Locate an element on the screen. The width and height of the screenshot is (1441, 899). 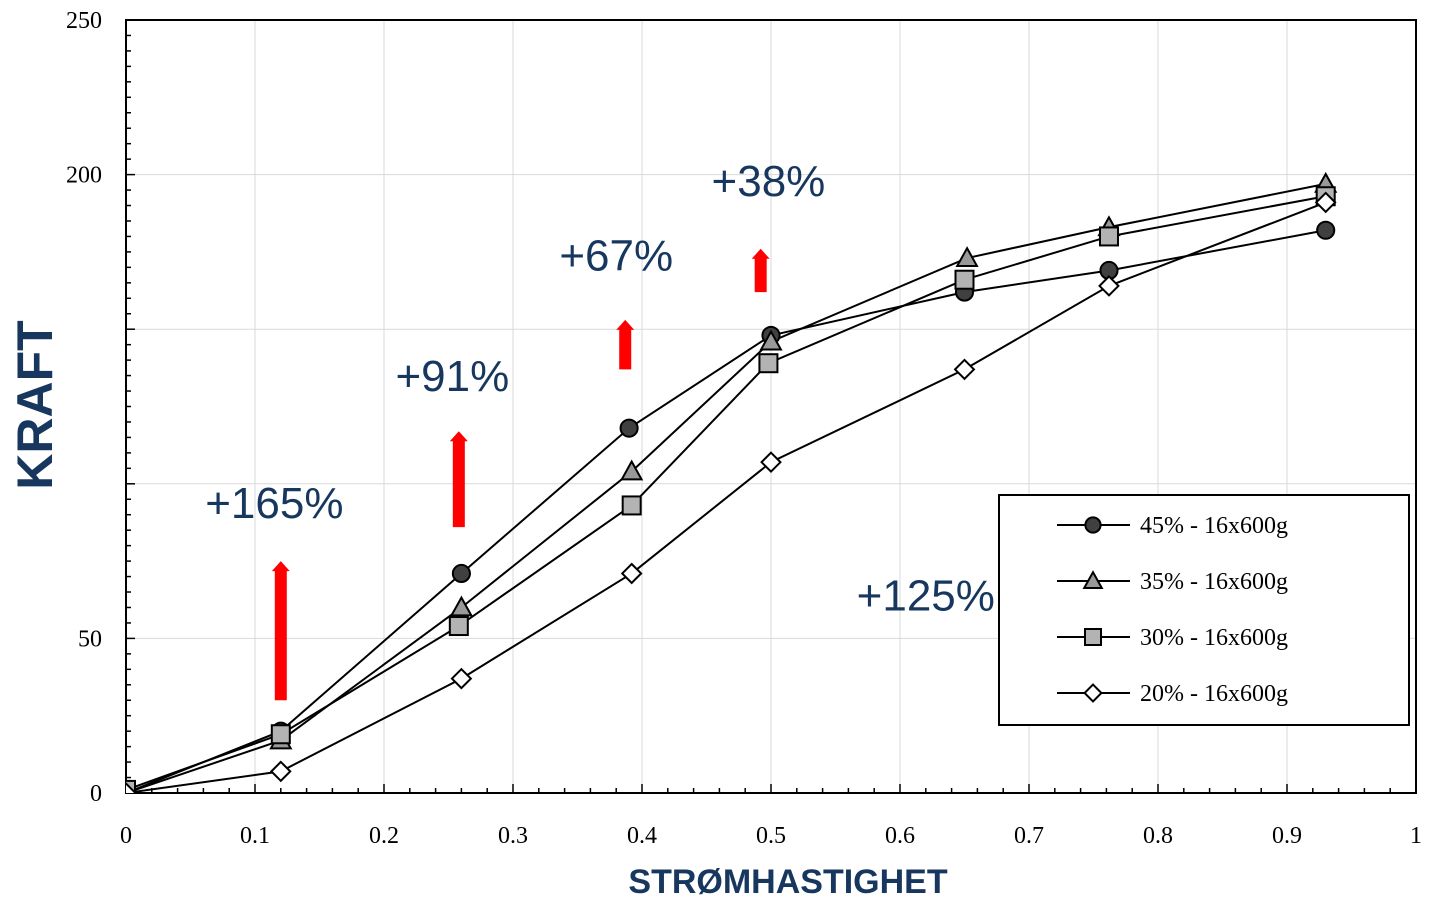
x-tick-labels: 0 0.1 0.2 0.3 0.4 0.5 0.6 0.7 0.8 0.9 1 is located at coordinates (771, 836).